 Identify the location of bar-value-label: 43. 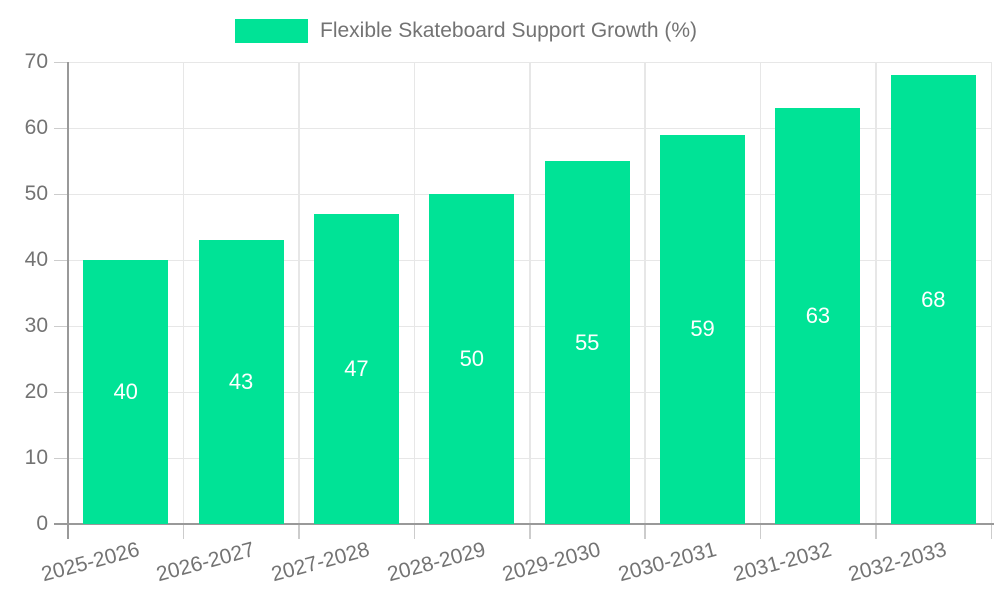
(241, 382).